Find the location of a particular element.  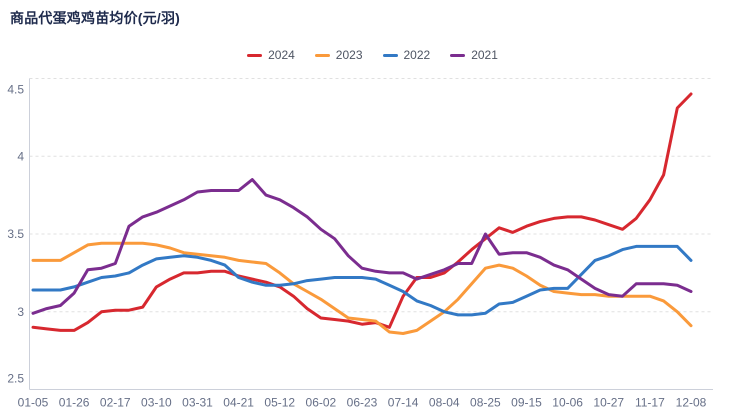

legend-label: 2022 is located at coordinates (417, 55).